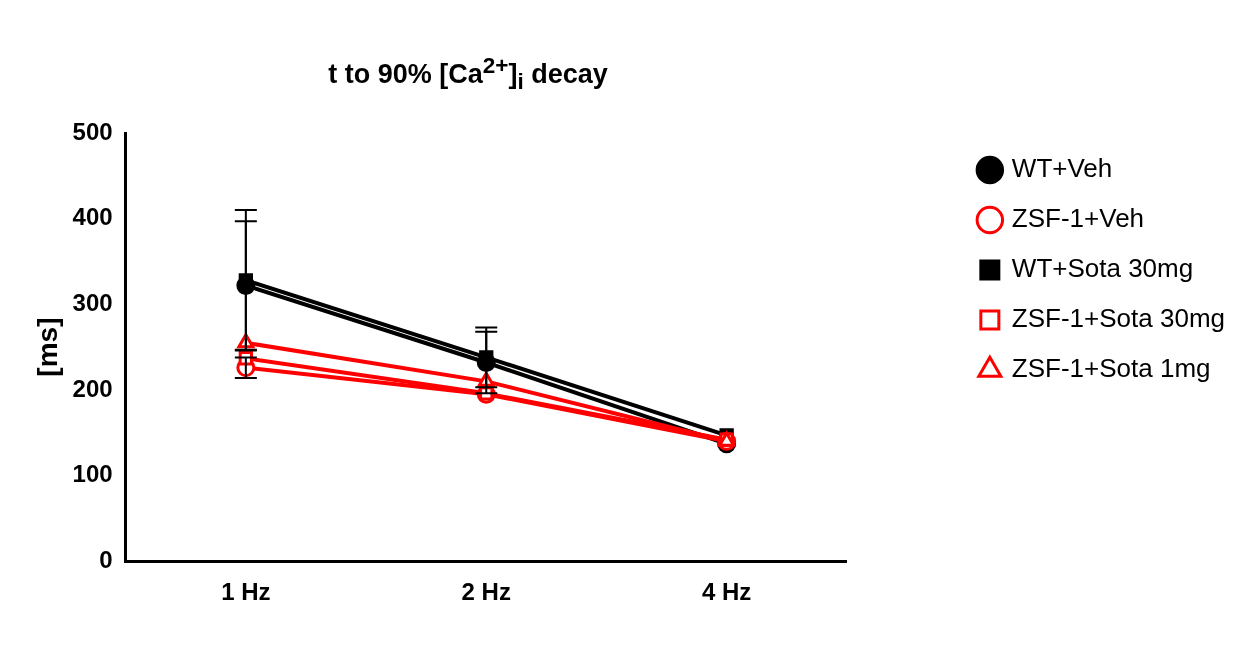  I want to click on y-tick-label: 0, so click(106, 559).